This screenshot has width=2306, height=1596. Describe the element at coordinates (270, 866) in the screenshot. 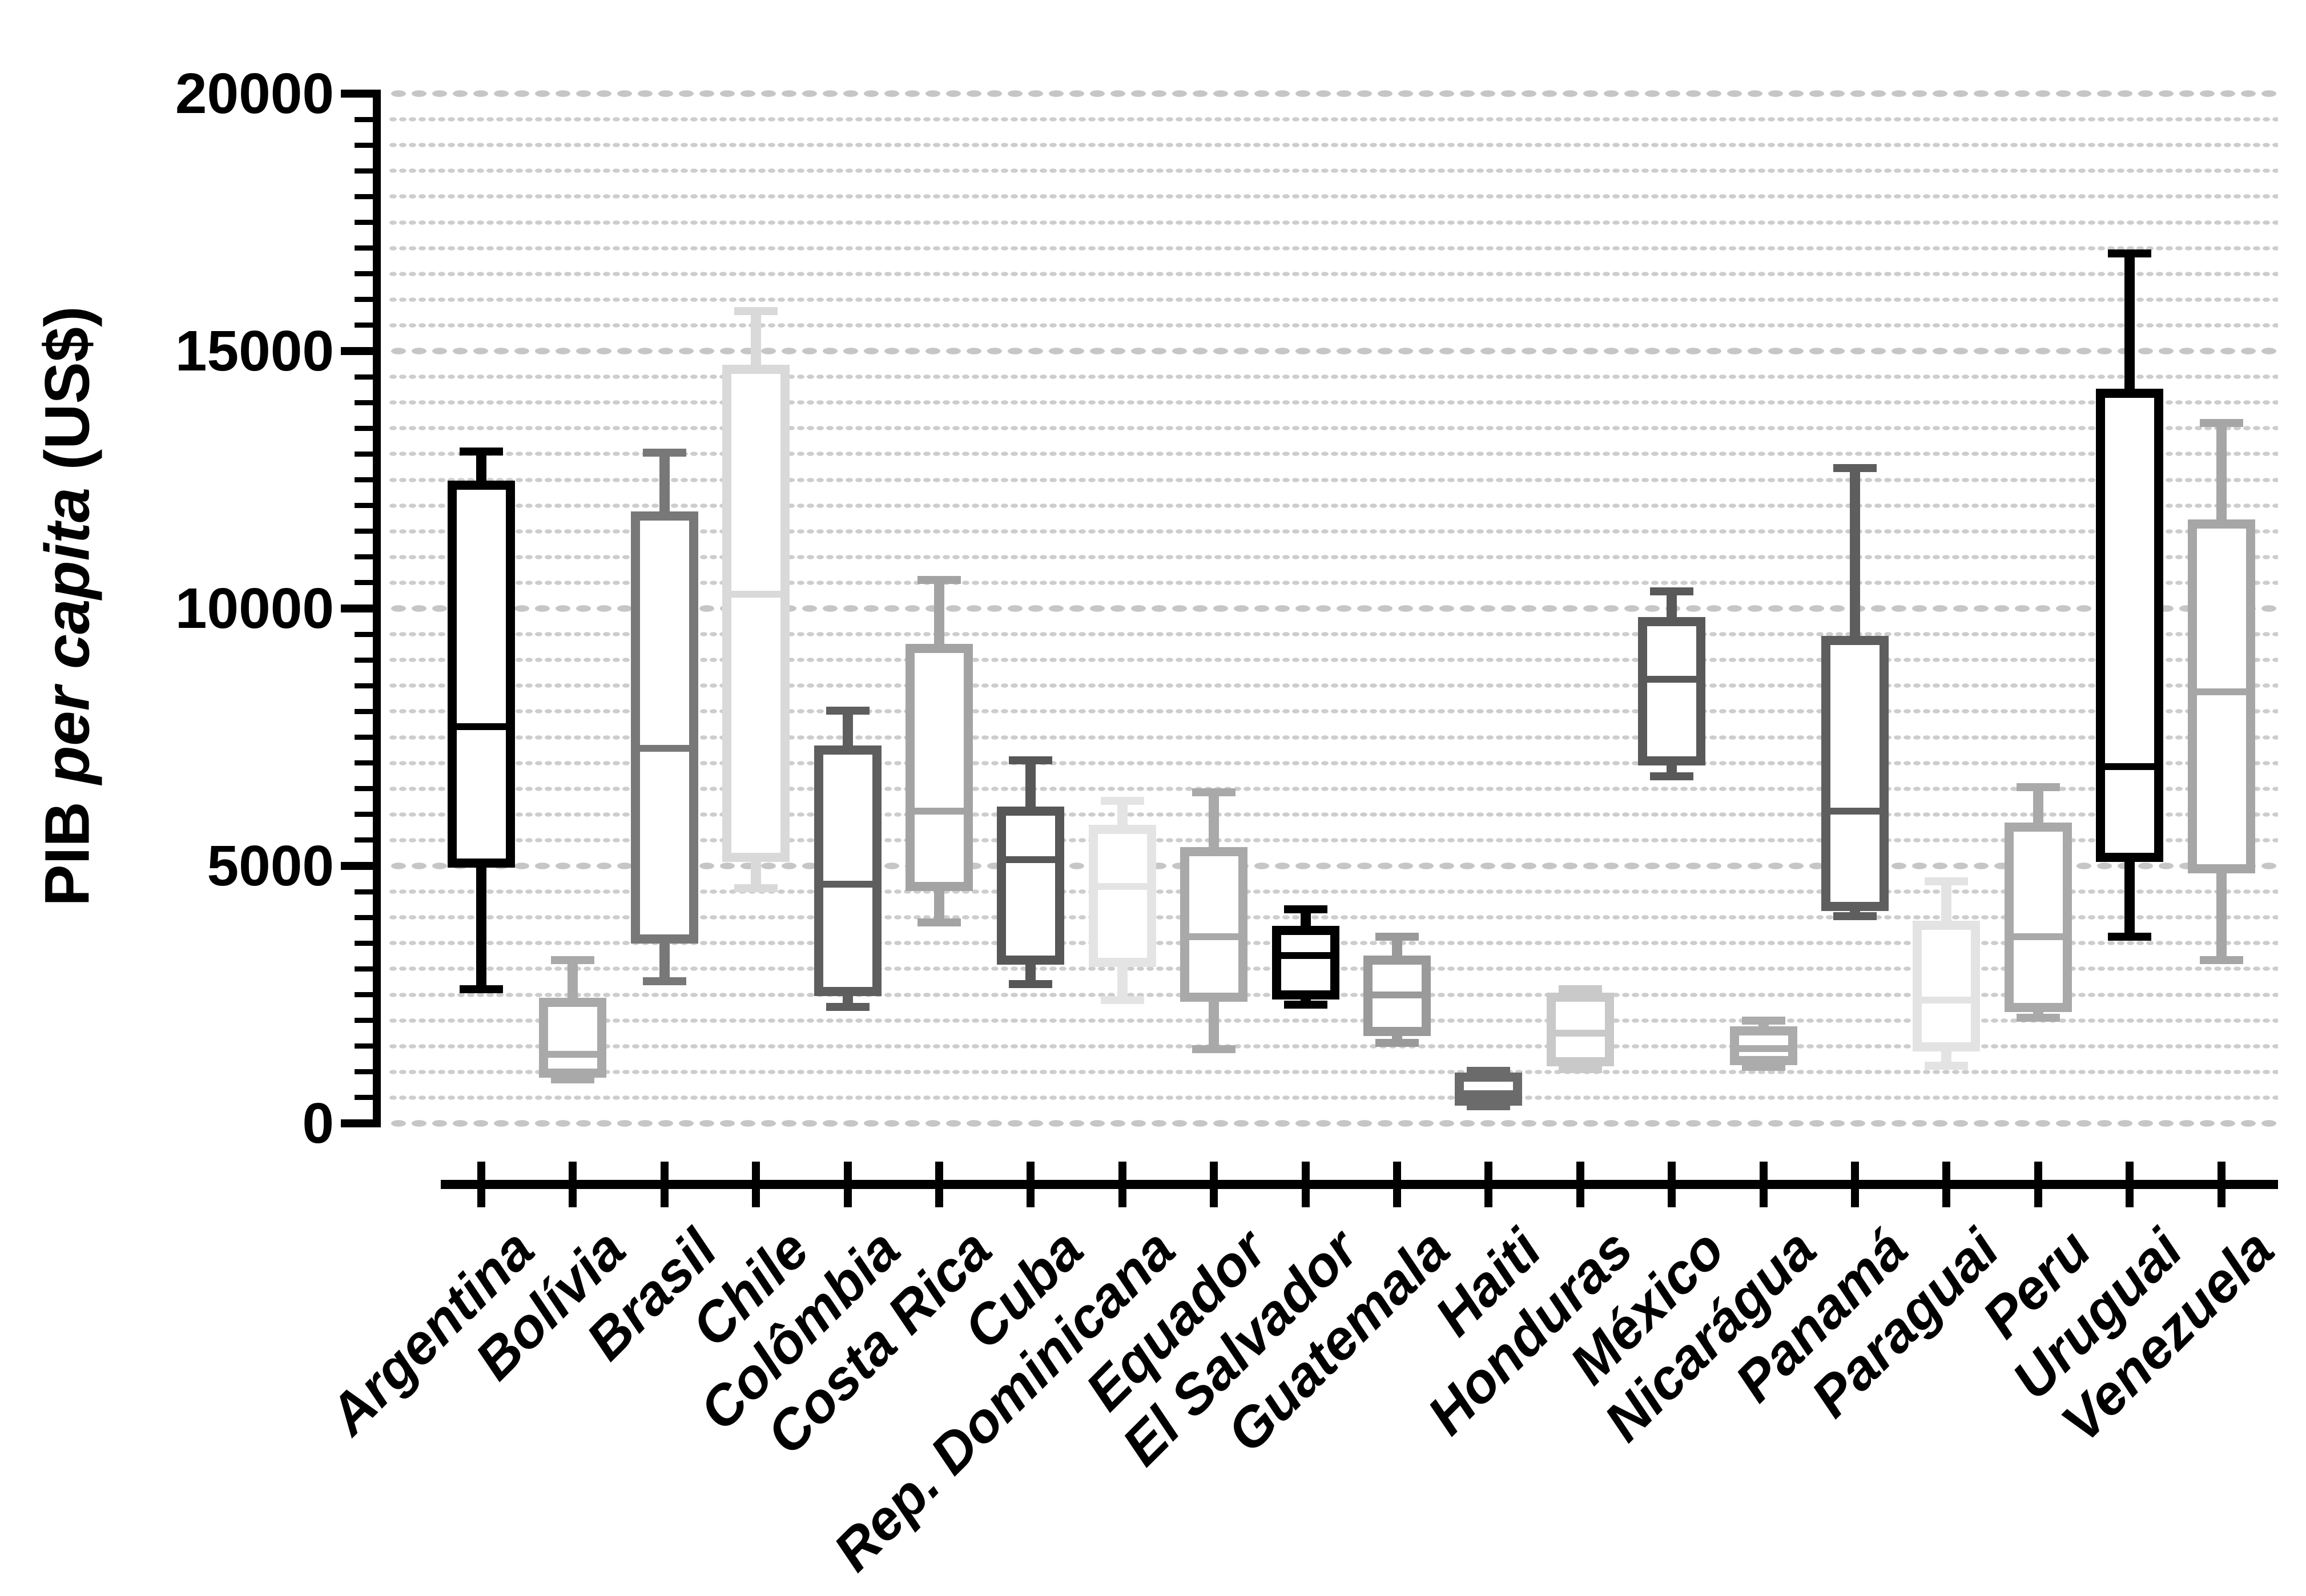

I see `y-tick-label: 5000` at that location.